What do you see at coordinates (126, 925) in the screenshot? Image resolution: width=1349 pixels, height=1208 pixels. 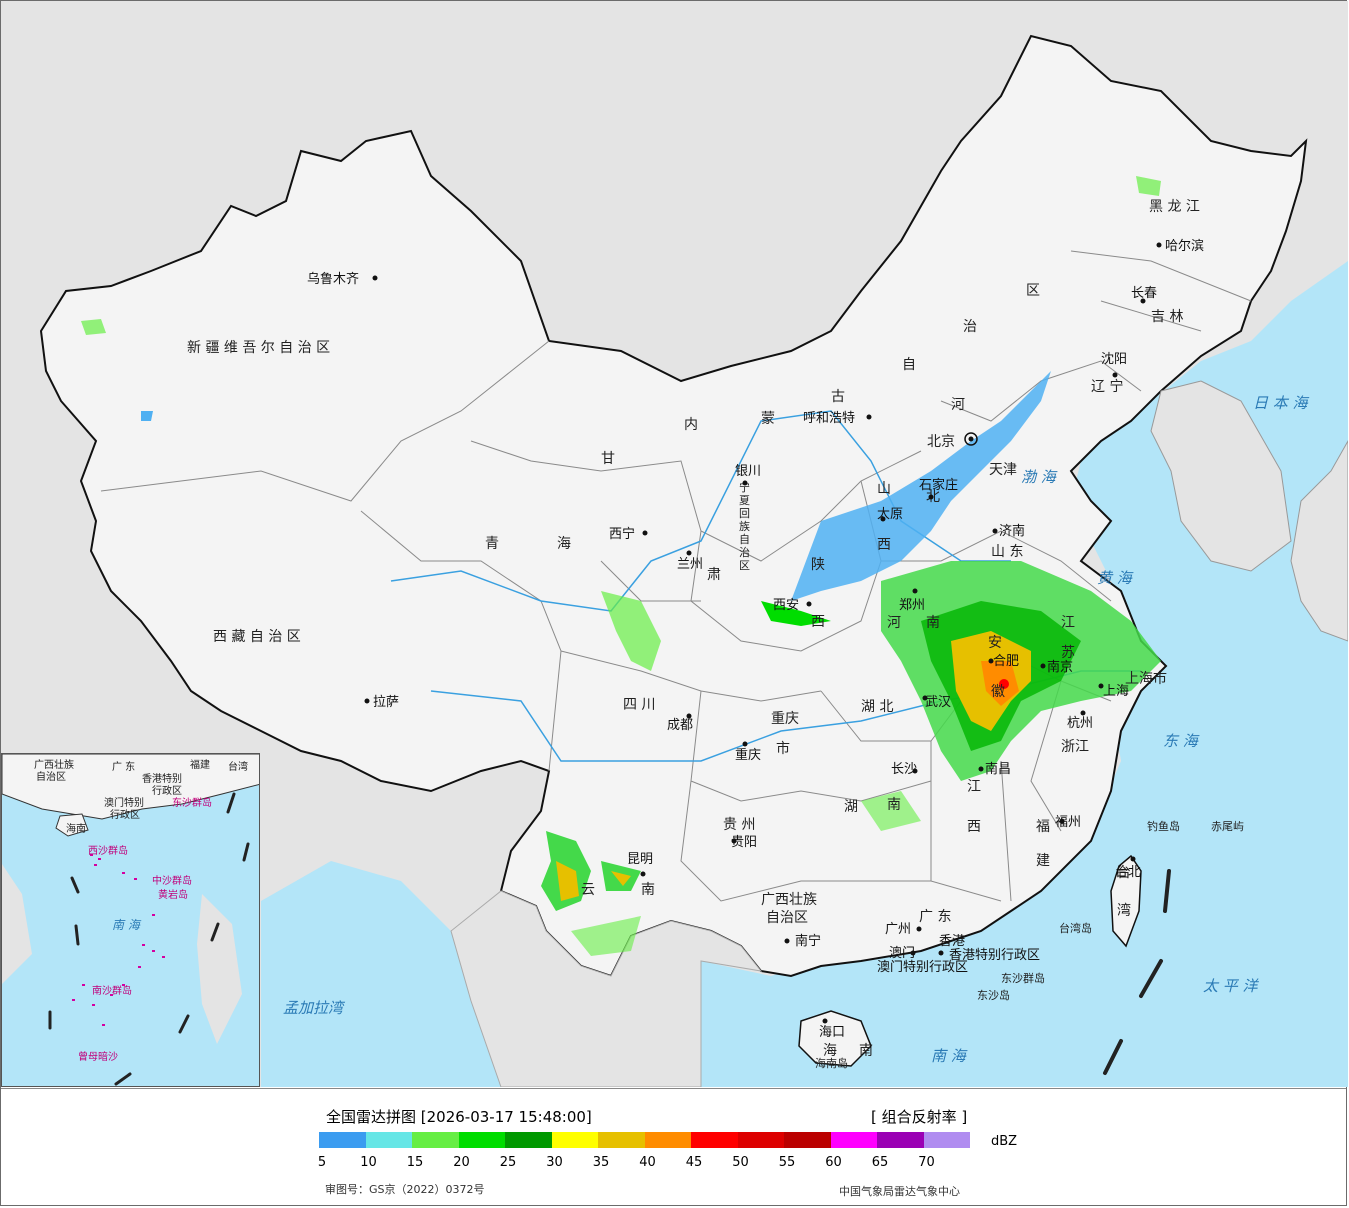 I see `inset-nanhai: 南 海` at bounding box center [126, 925].